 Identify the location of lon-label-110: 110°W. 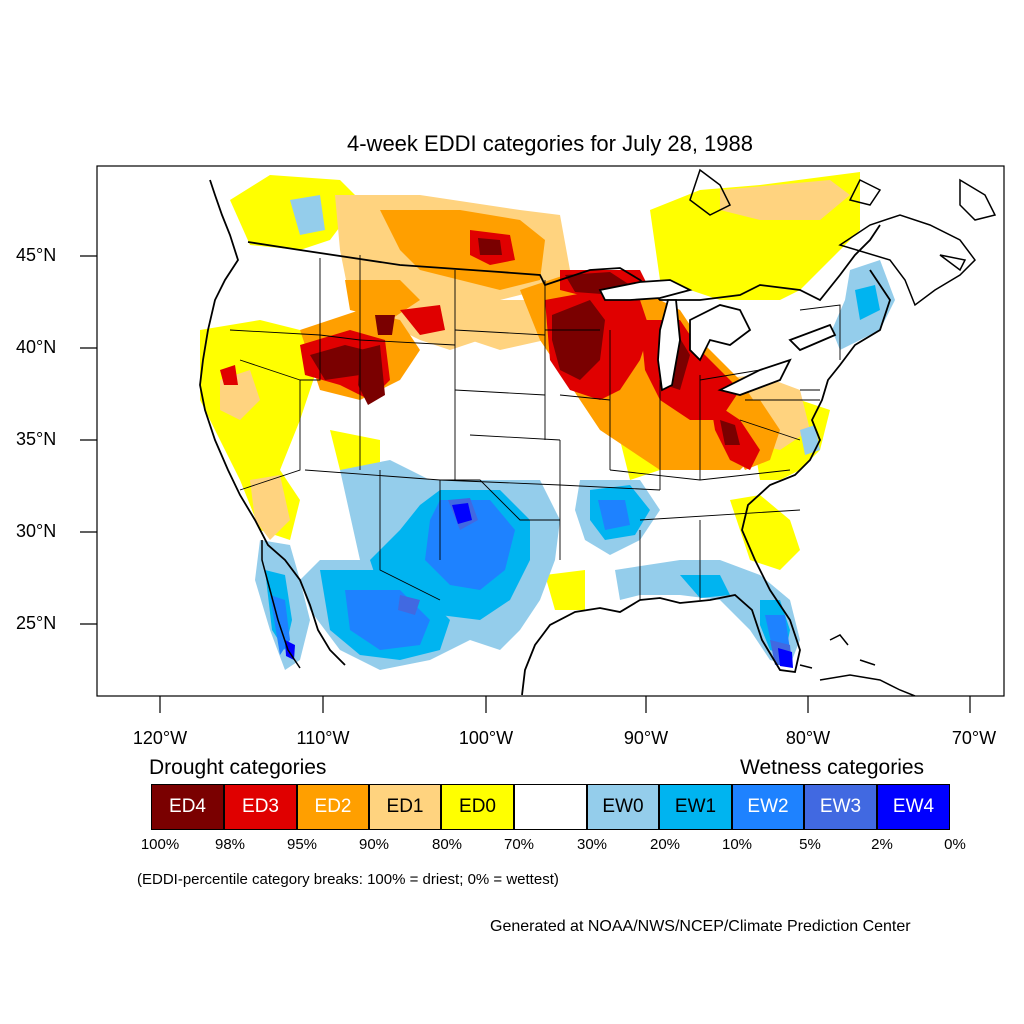
(323, 738).